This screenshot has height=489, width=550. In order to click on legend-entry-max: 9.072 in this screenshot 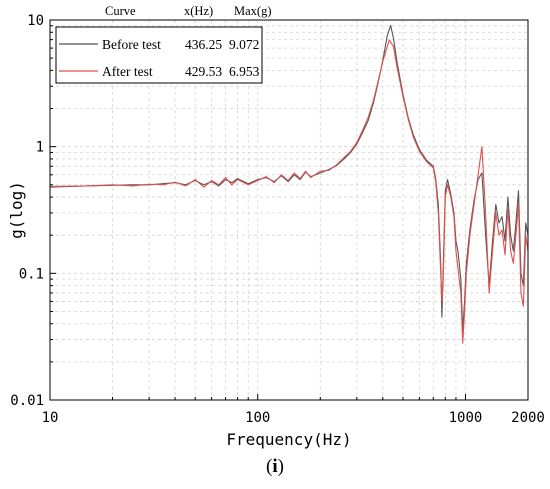, I will do `click(244, 44)`.